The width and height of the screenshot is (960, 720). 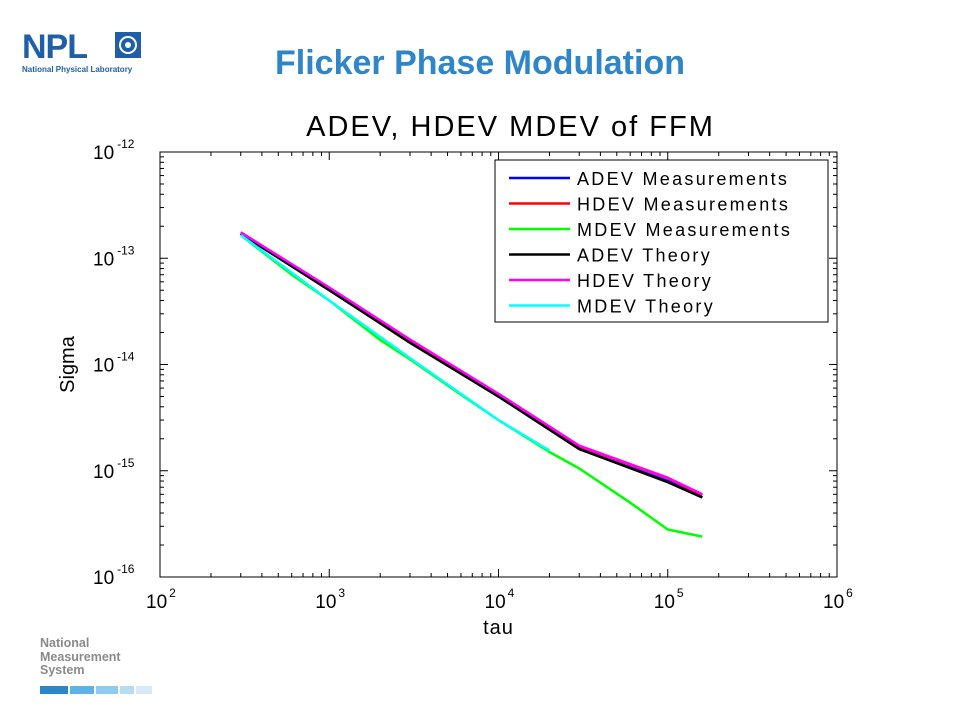 What do you see at coordinates (77, 69) in the screenshot?
I see `npl-logo-subtitle: National Physical Laboratory` at bounding box center [77, 69].